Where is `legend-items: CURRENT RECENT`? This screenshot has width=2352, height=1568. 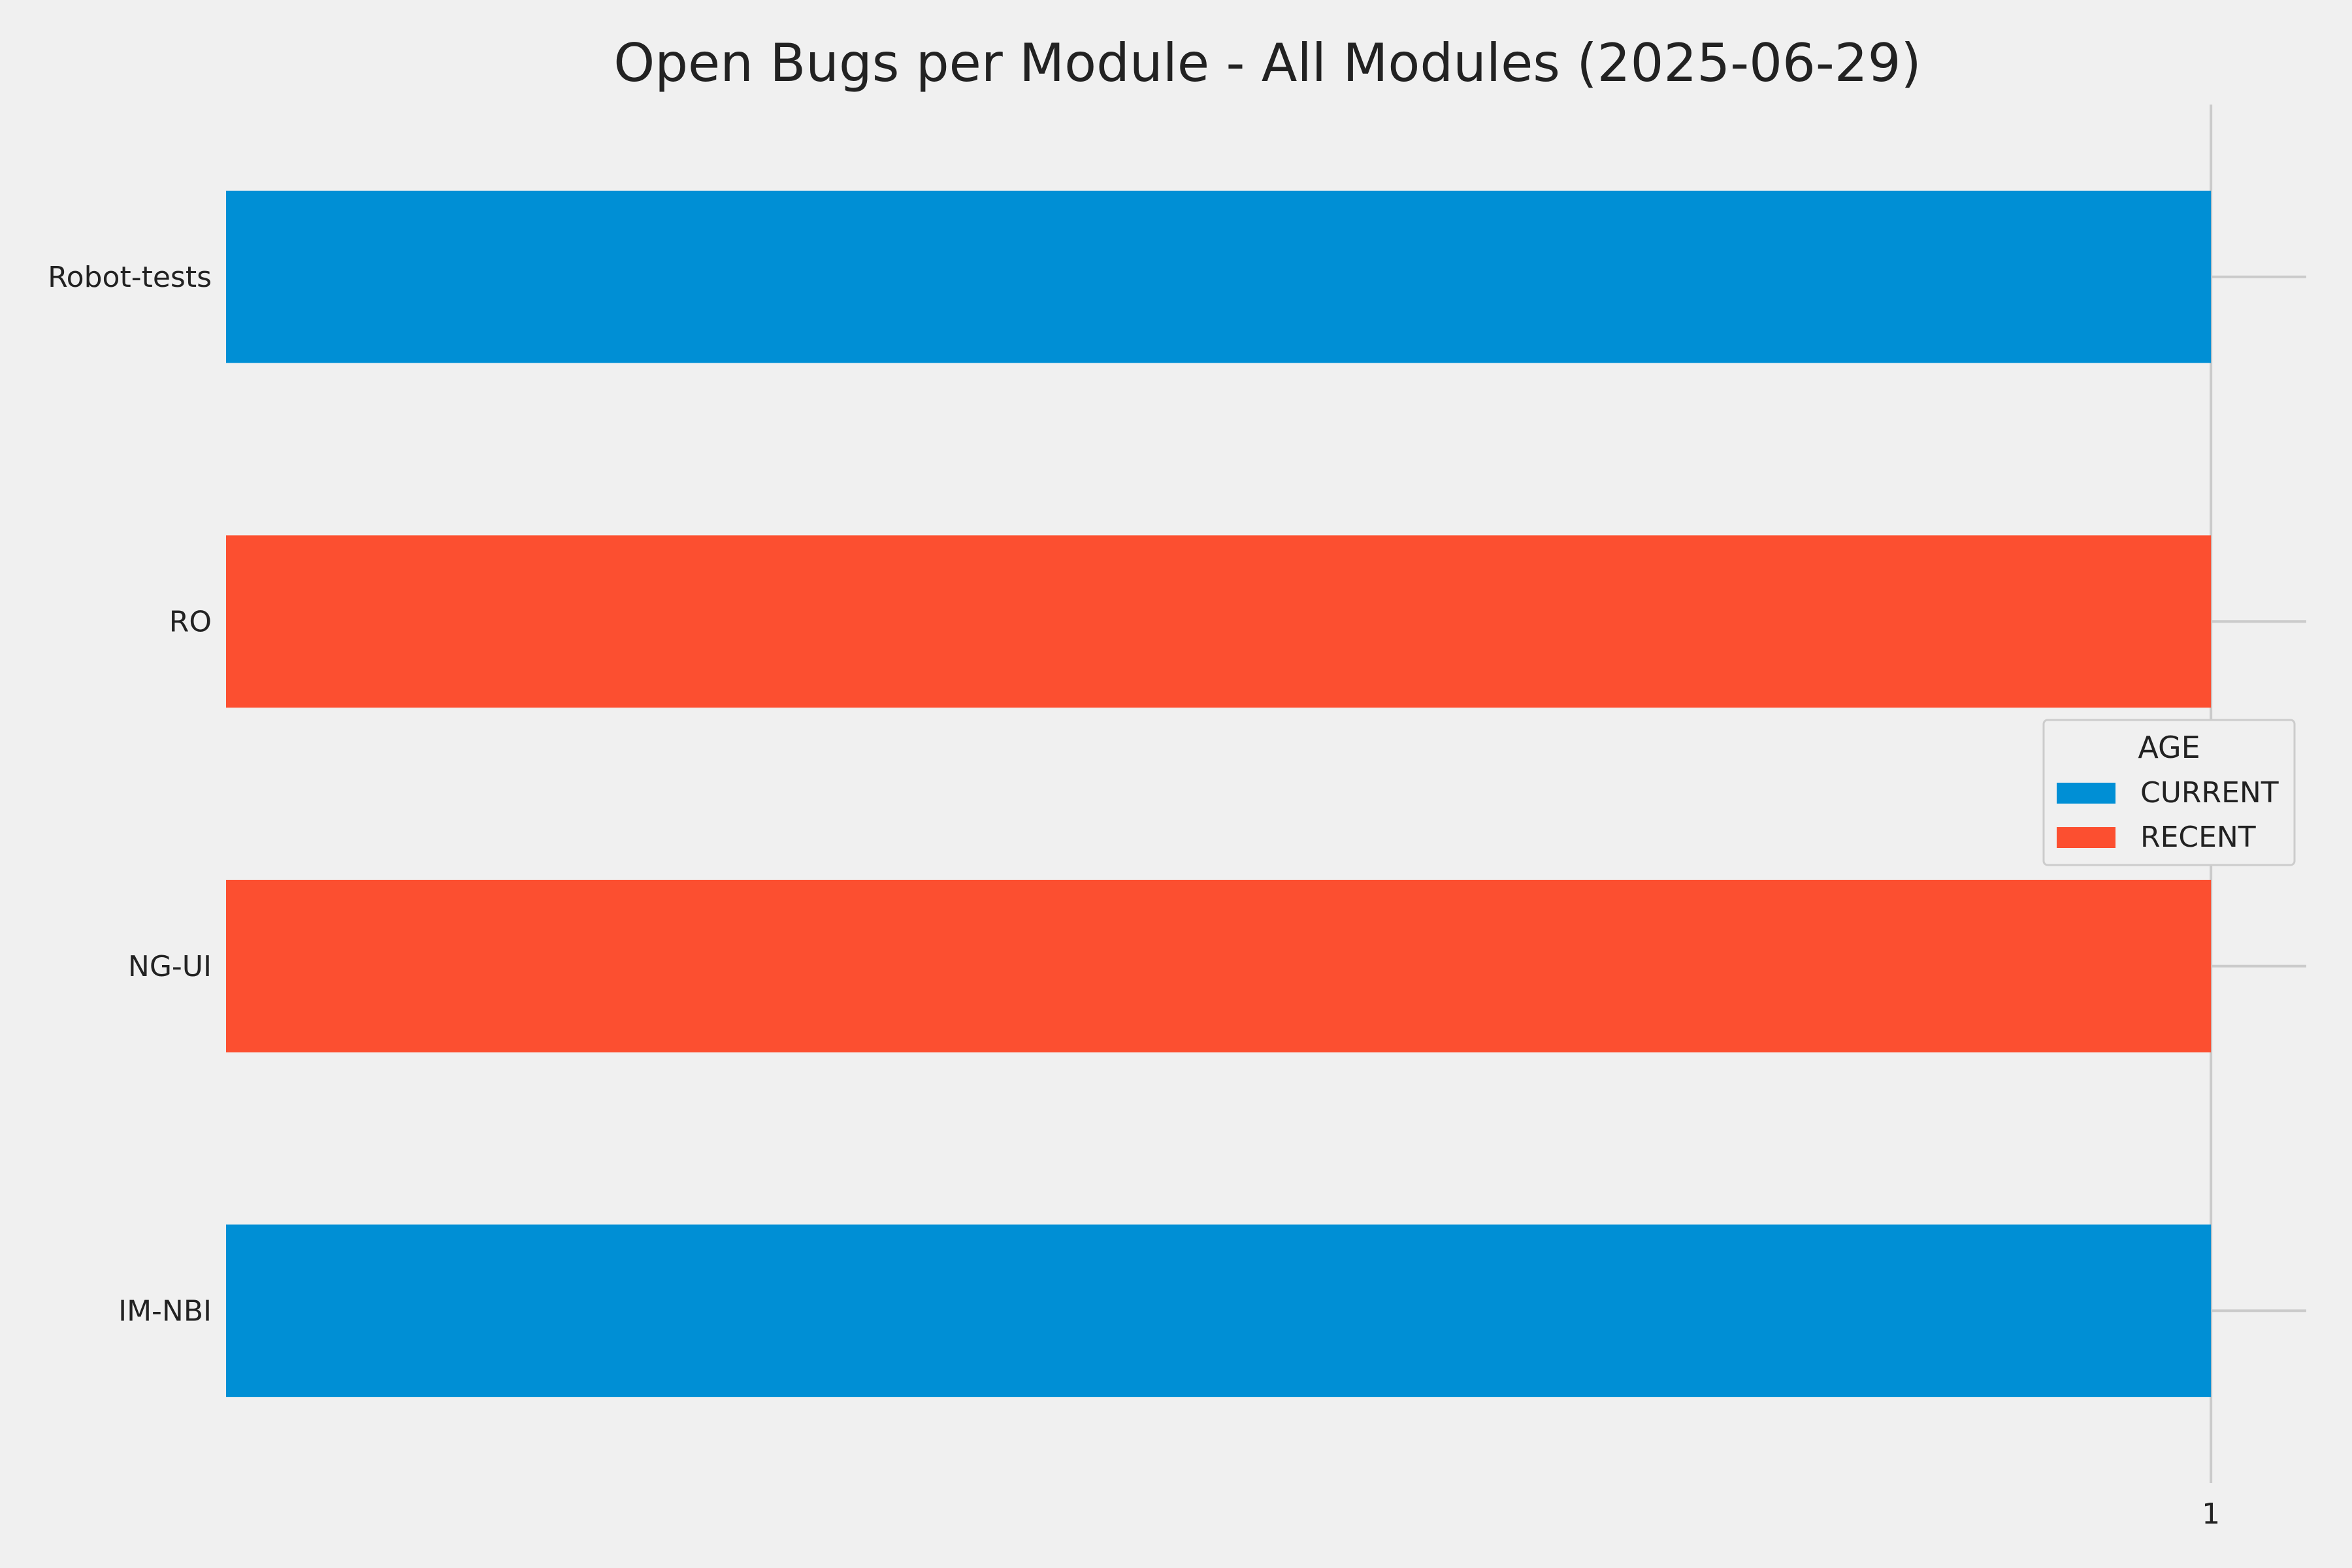 legend-items: CURRENT RECENT is located at coordinates (2168, 815).